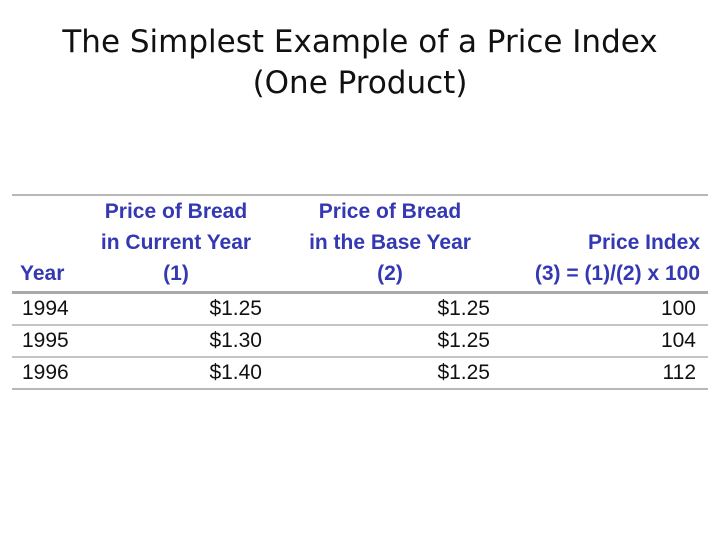 This screenshot has height=540, width=720. Describe the element at coordinates (176, 211) in the screenshot. I see `header-current-line-1: Price of Bread` at that location.